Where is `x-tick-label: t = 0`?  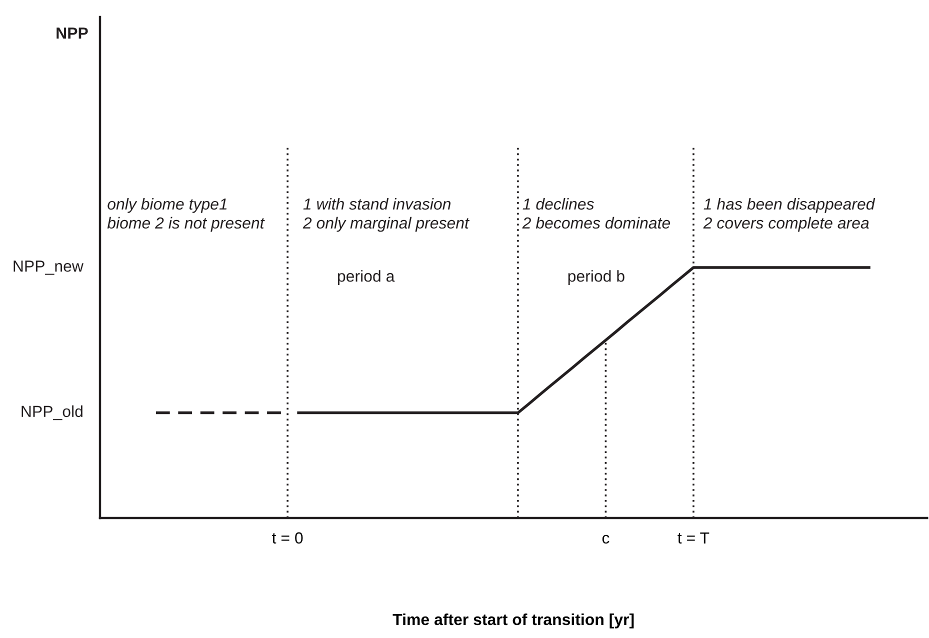 x-tick-label: t = 0 is located at coordinates (287, 538).